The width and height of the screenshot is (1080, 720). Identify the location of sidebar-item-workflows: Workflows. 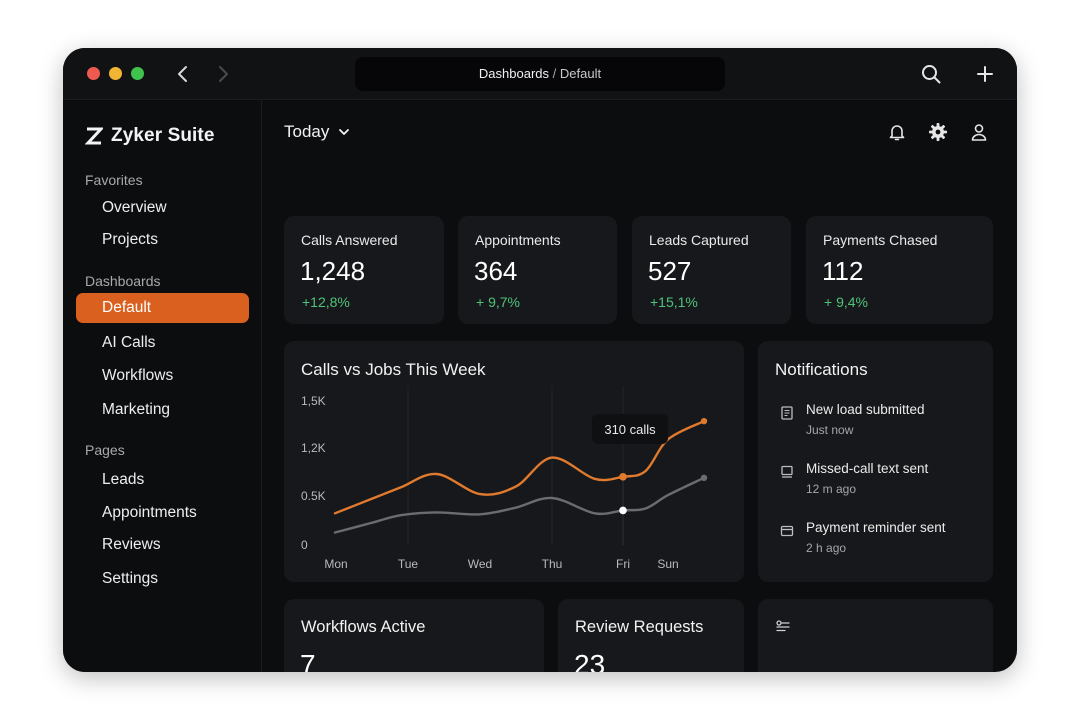
(138, 375).